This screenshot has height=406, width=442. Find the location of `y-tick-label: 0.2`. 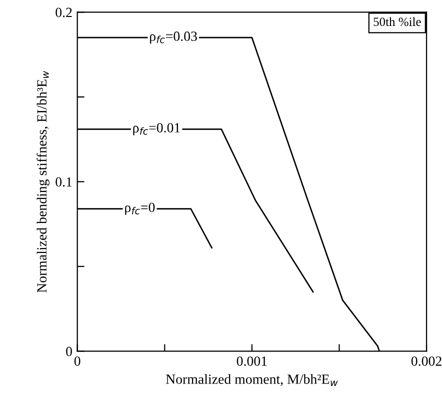

y-tick-label: 0.2 is located at coordinates (64, 13).